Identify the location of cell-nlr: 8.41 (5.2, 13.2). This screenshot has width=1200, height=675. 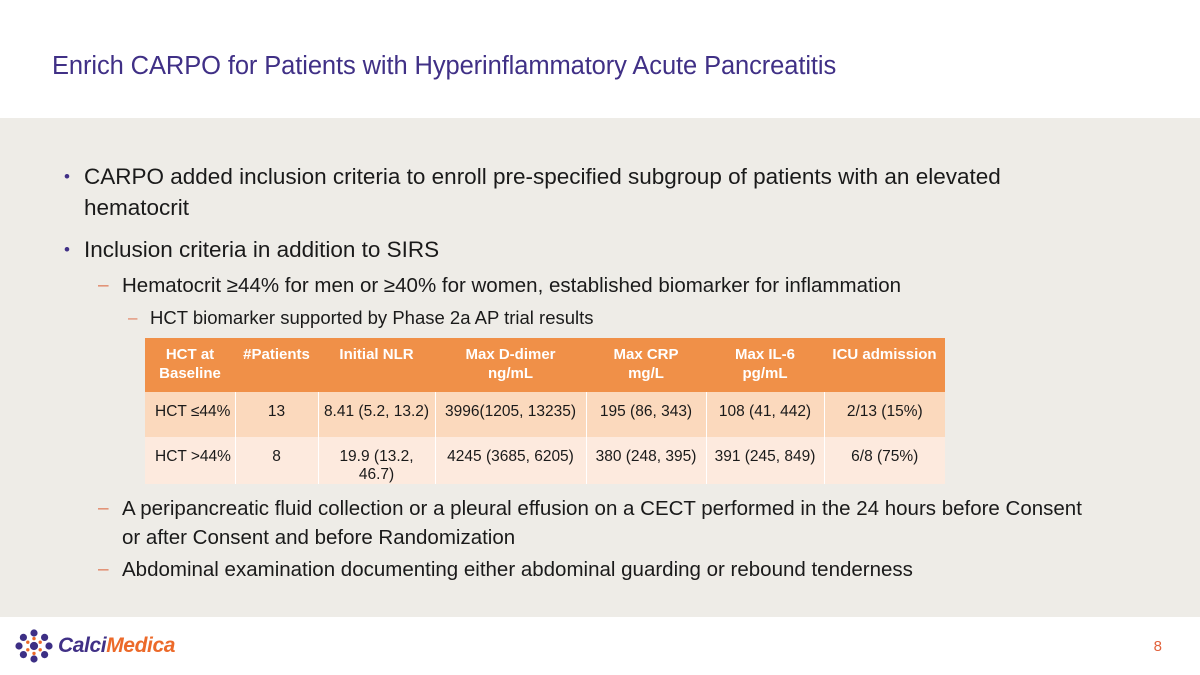
(376, 414).